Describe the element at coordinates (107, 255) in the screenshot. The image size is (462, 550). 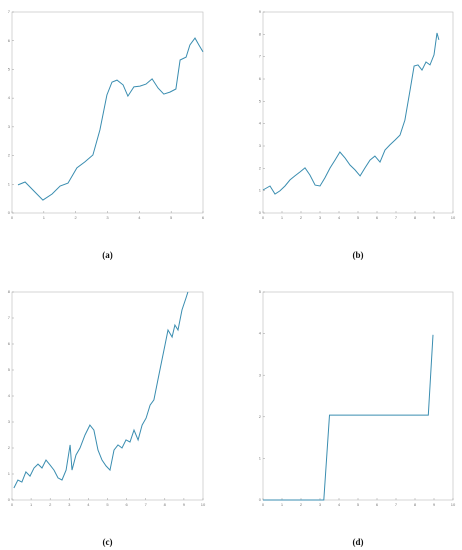
I see `panel-caption: (a)` at that location.